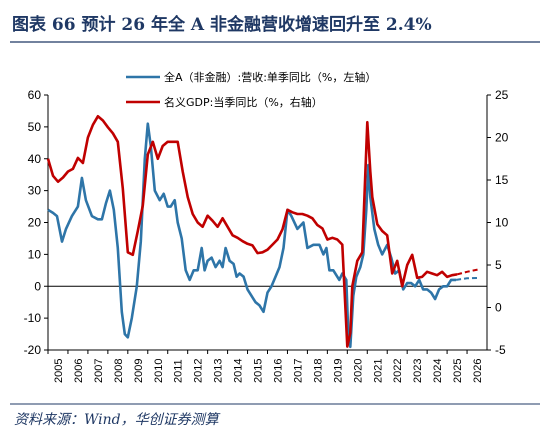 The width and height of the screenshot is (550, 447). Describe the element at coordinates (37, 286) in the screenshot. I see `left-tick-label: 0` at that location.